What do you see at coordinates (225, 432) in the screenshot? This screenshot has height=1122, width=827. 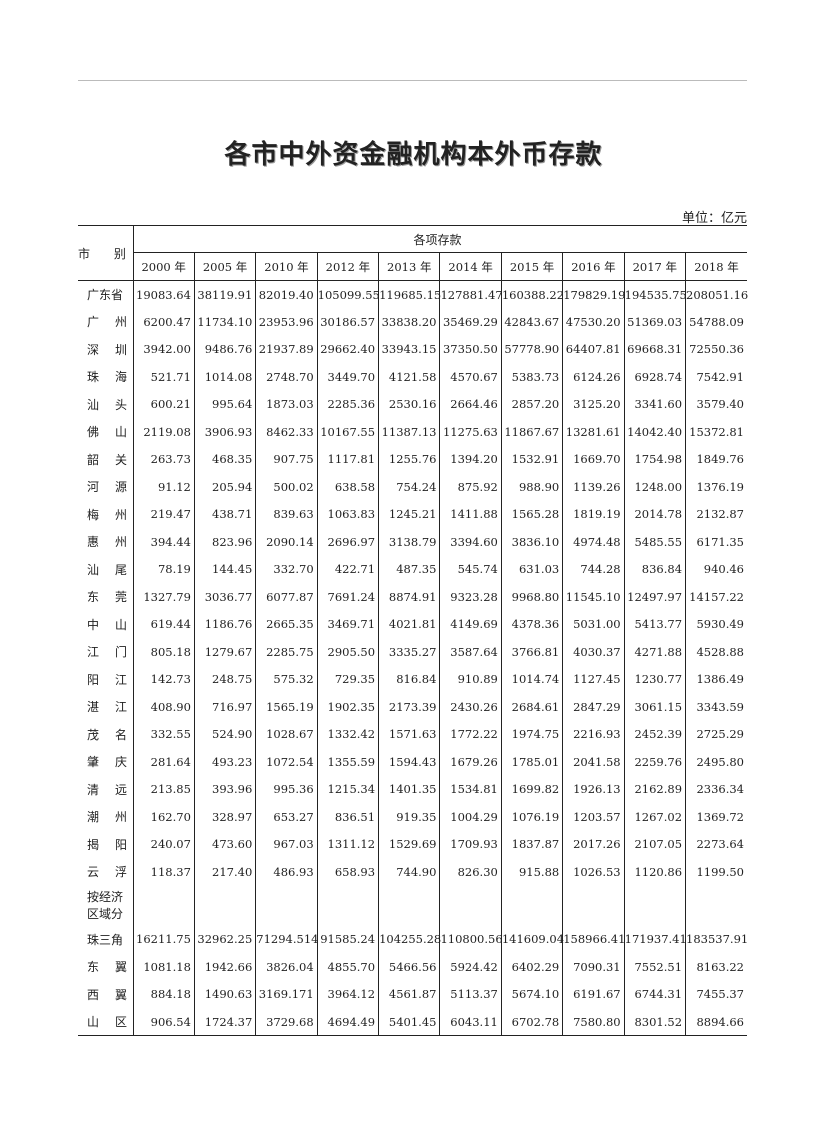 I see `cell-value: 3906.93` at bounding box center [225, 432].